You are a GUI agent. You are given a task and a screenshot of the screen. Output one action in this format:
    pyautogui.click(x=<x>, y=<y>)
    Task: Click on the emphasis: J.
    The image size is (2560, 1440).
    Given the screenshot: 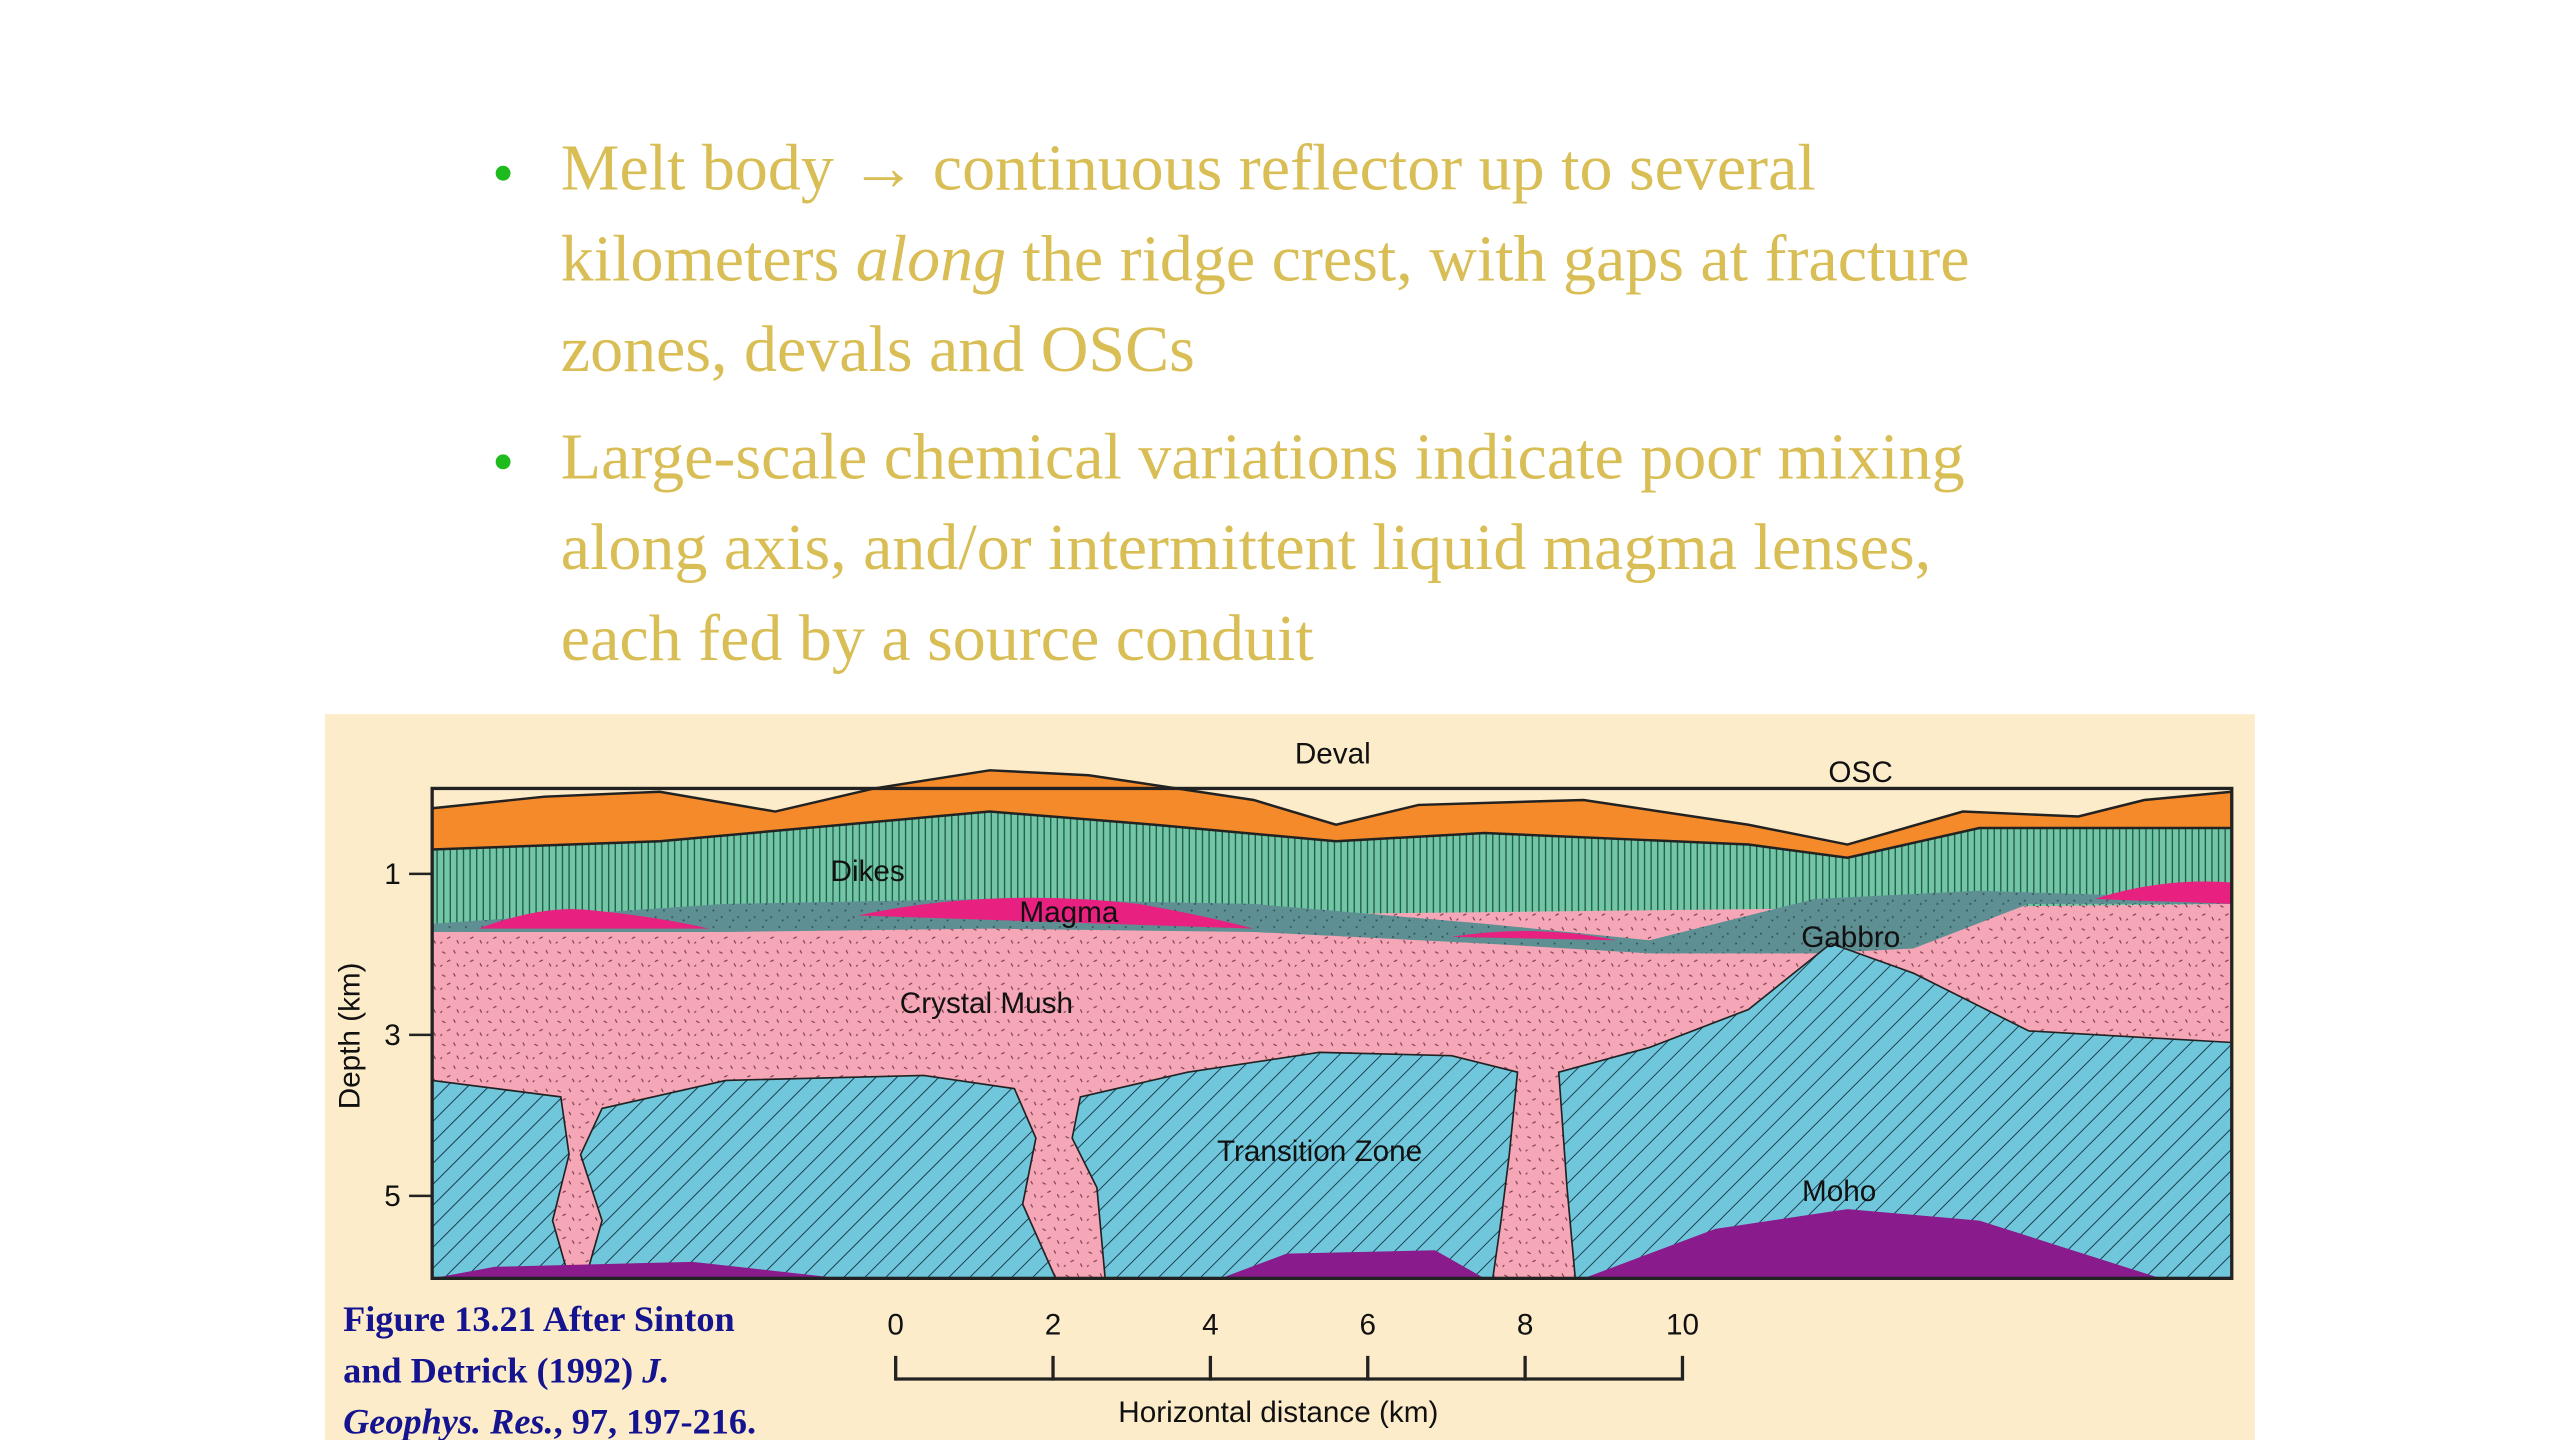 What is the action you would take?
    pyautogui.click(x=655, y=1370)
    